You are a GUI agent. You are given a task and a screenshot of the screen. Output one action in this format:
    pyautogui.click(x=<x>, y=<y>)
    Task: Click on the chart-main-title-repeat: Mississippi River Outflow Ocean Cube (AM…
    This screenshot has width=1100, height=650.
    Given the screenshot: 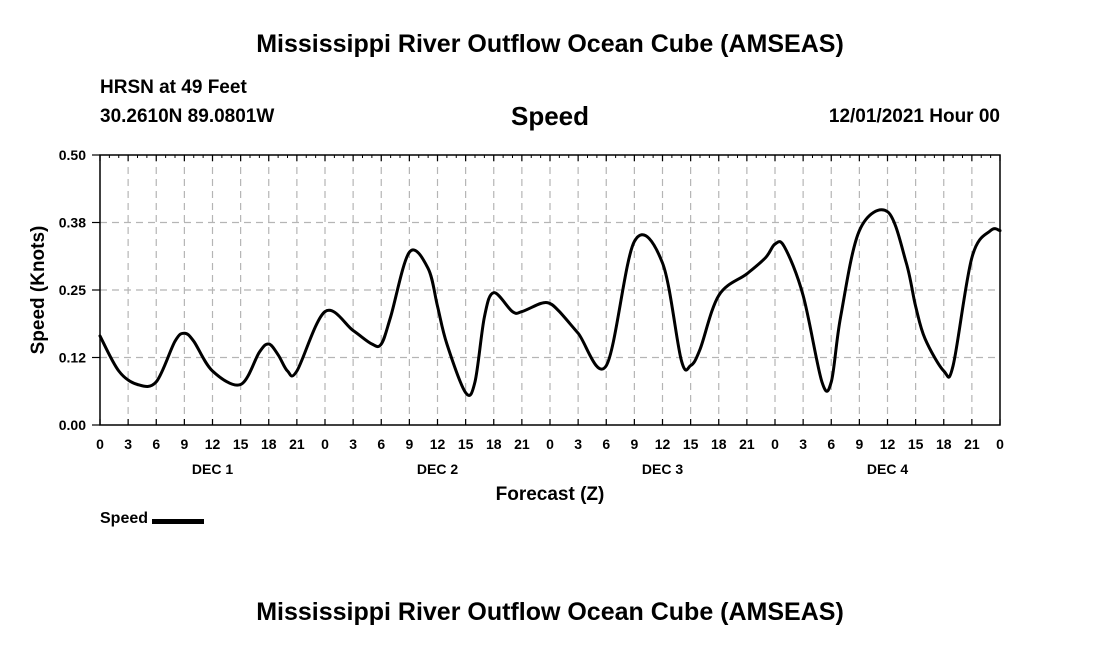 What is the action you would take?
    pyautogui.click(x=550, y=612)
    